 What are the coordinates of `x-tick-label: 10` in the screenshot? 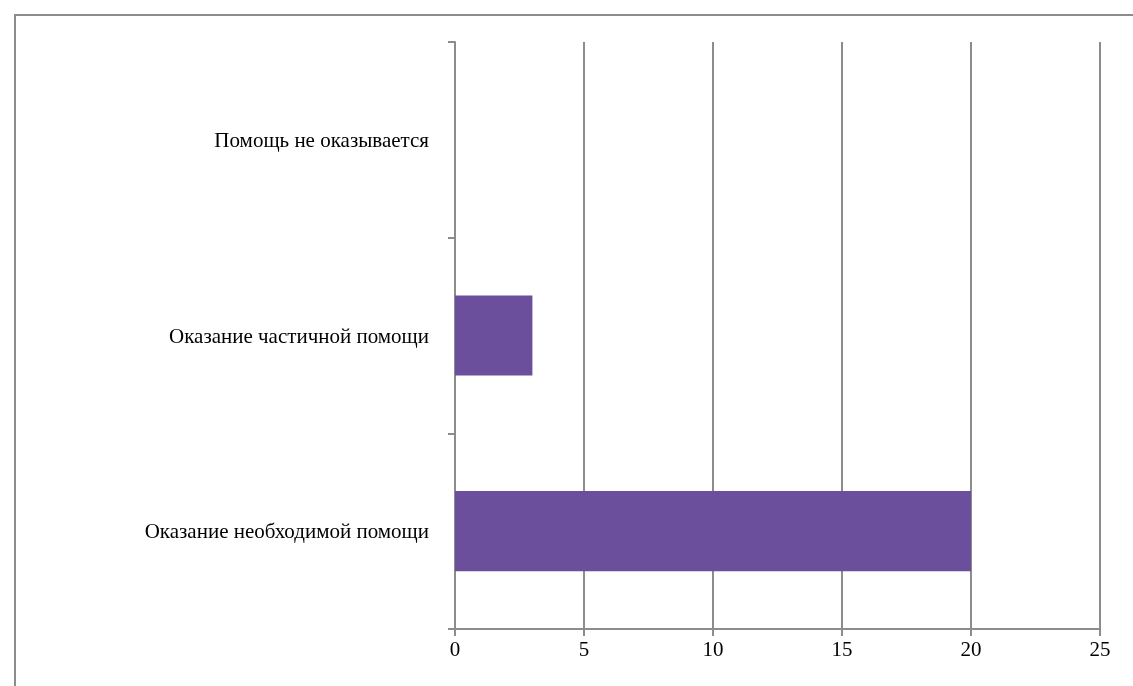 It's located at (713, 648).